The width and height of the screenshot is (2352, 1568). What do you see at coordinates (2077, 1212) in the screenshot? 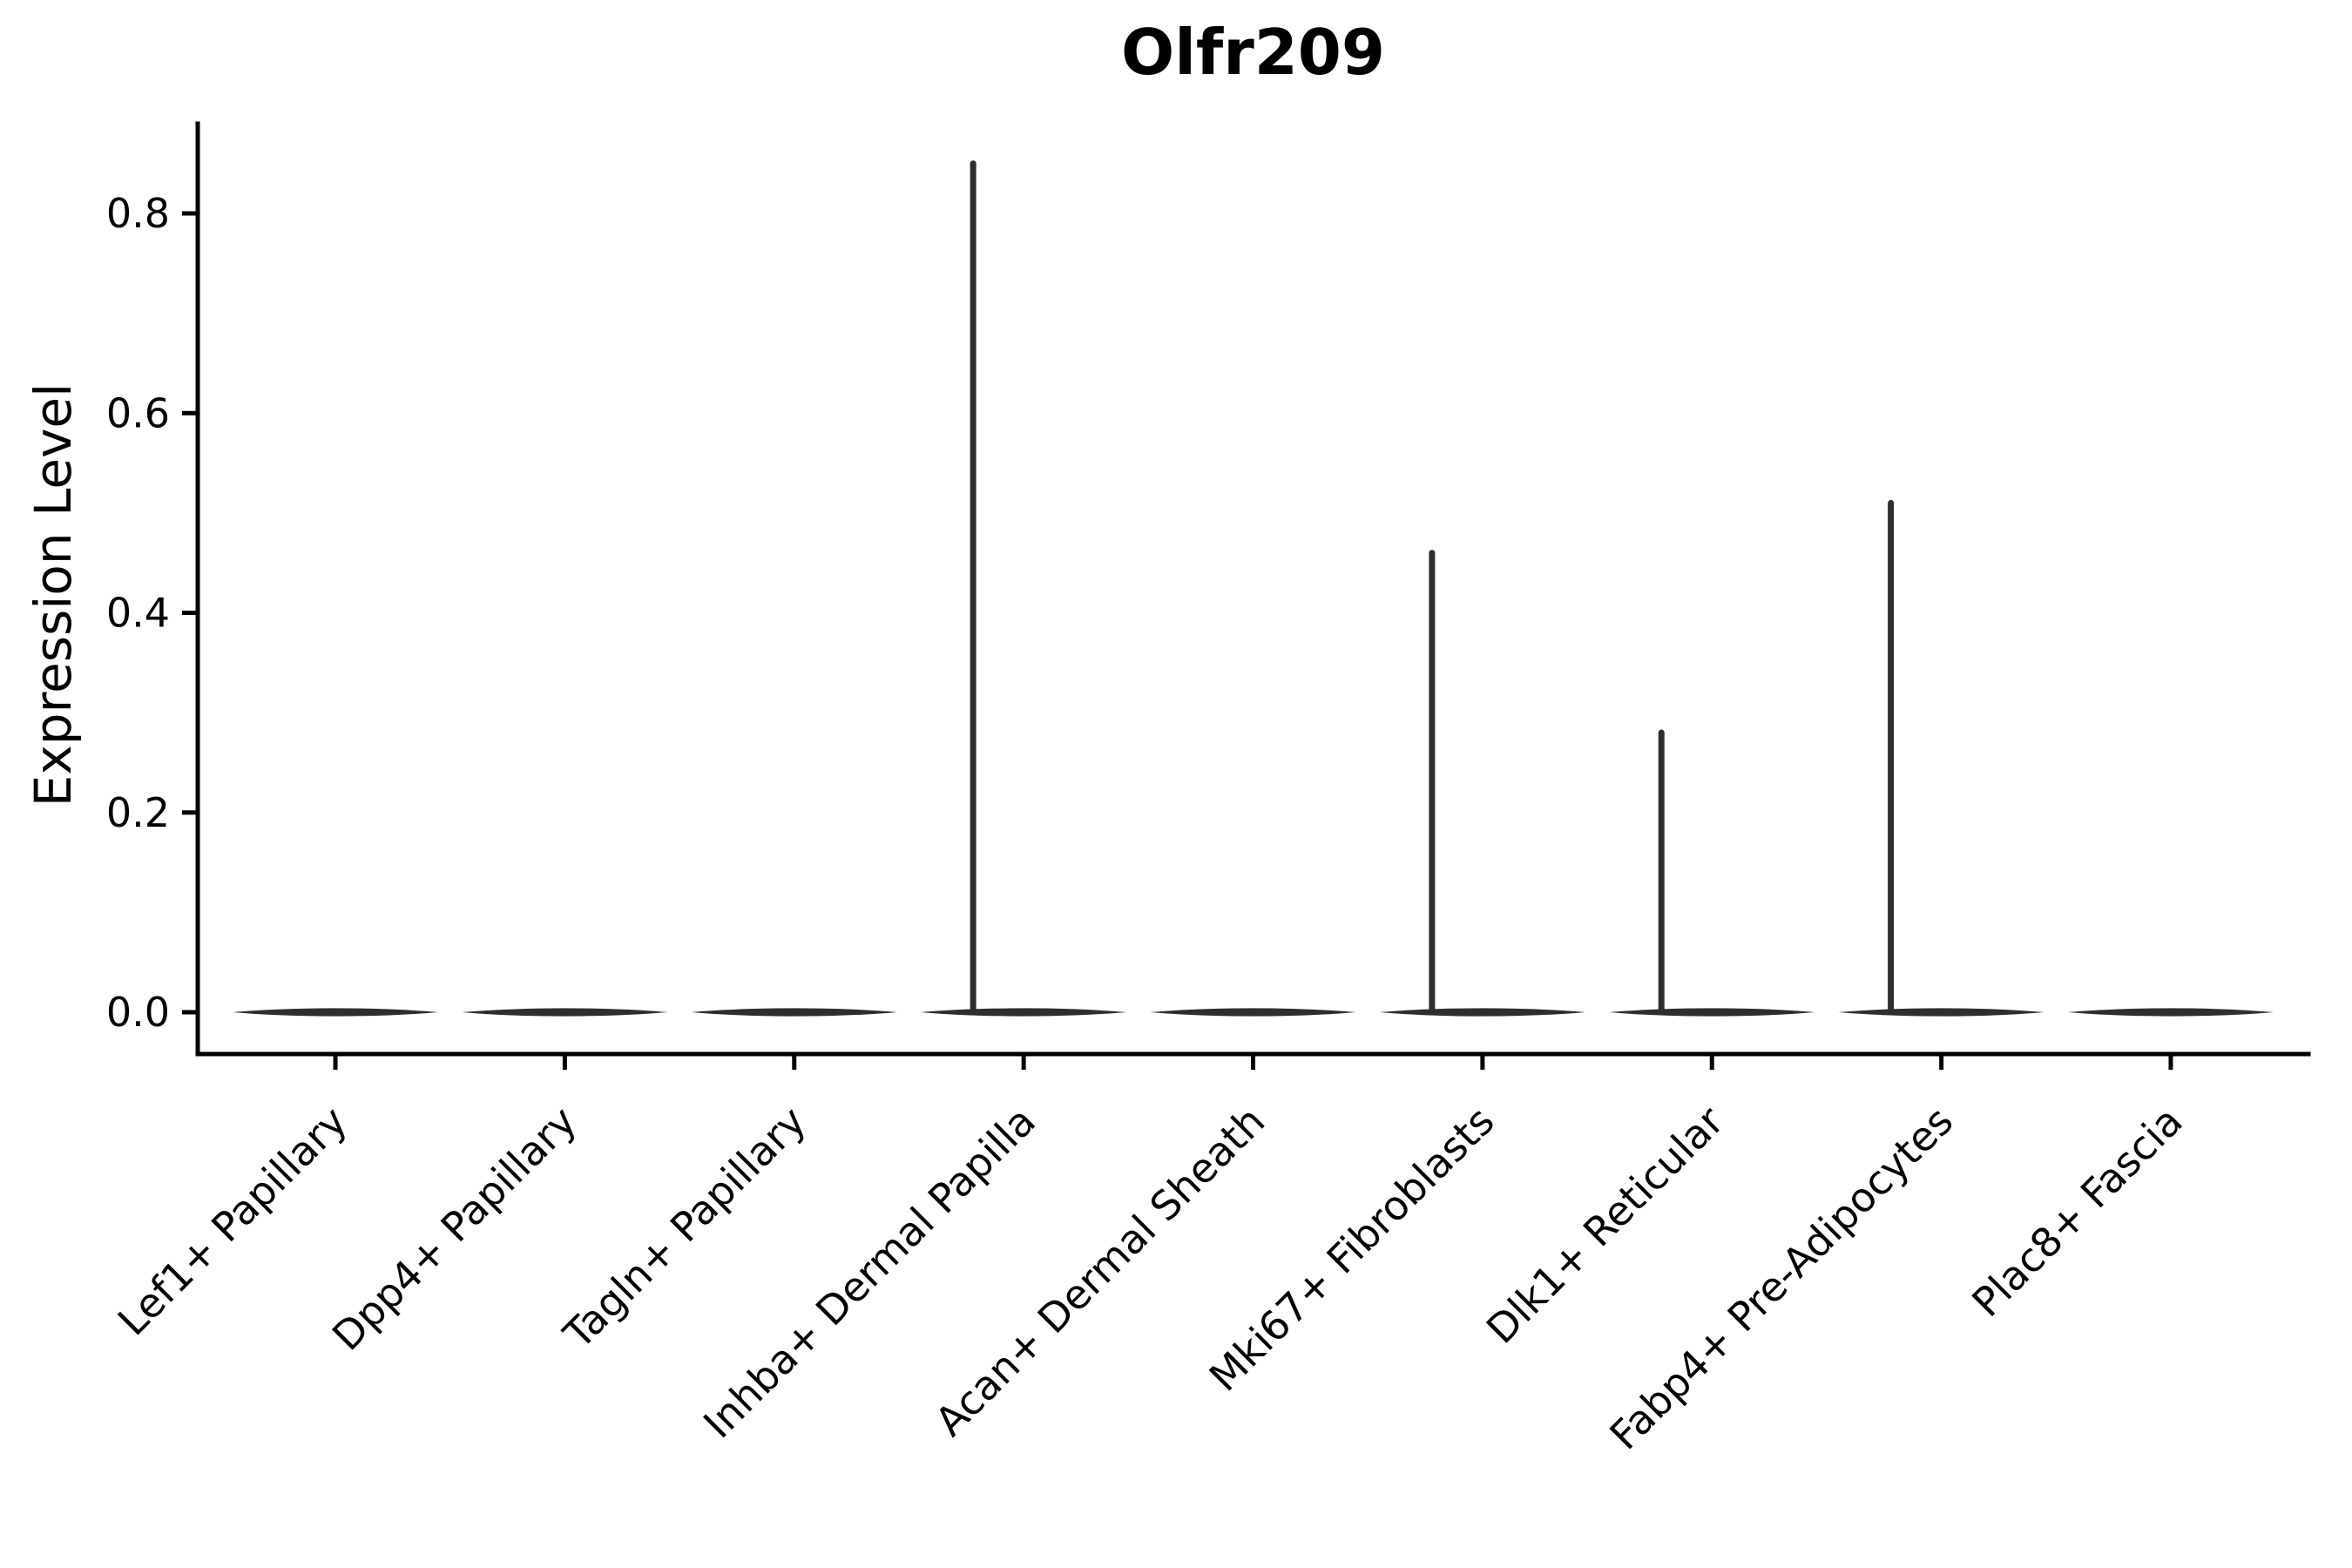
I see `x-tick-label: Plac8+ Fascia` at bounding box center [2077, 1212].